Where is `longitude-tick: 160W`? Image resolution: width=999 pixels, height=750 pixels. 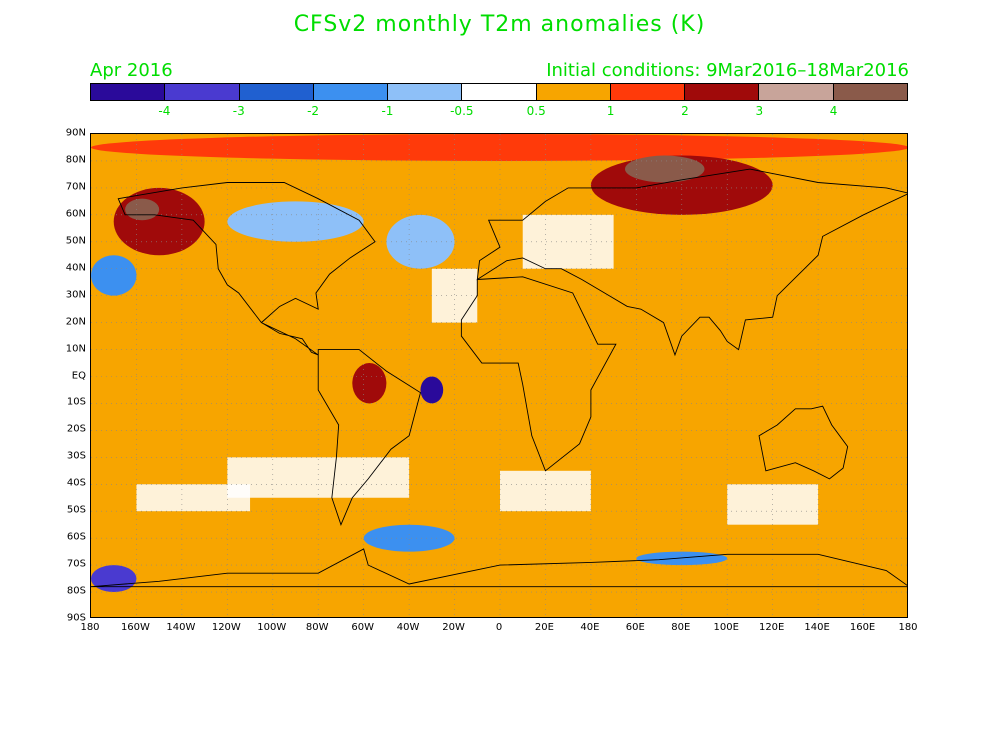 longitude-tick: 160W is located at coordinates (135, 627).